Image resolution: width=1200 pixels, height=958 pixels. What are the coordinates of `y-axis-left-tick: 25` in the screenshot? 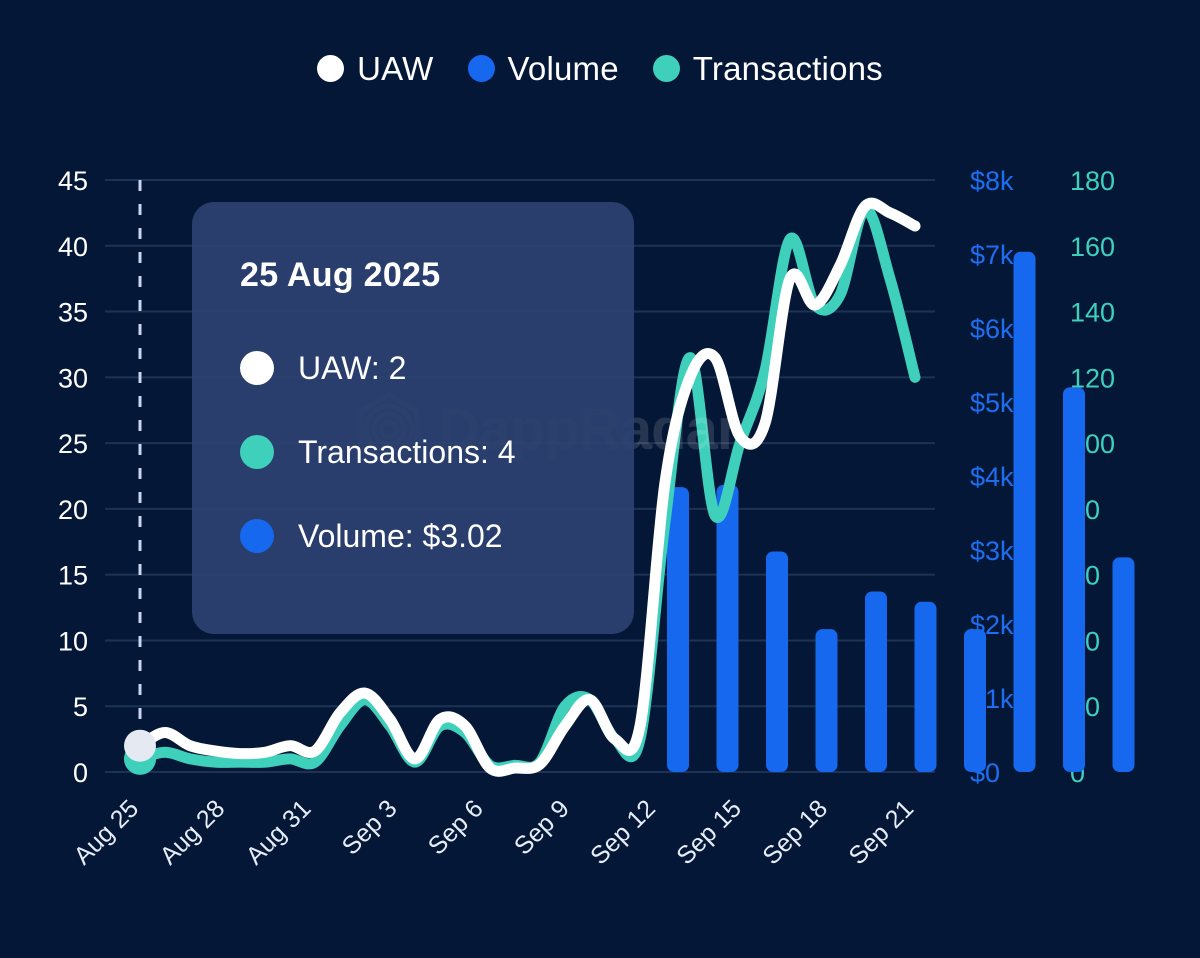 It's located at (73, 444).